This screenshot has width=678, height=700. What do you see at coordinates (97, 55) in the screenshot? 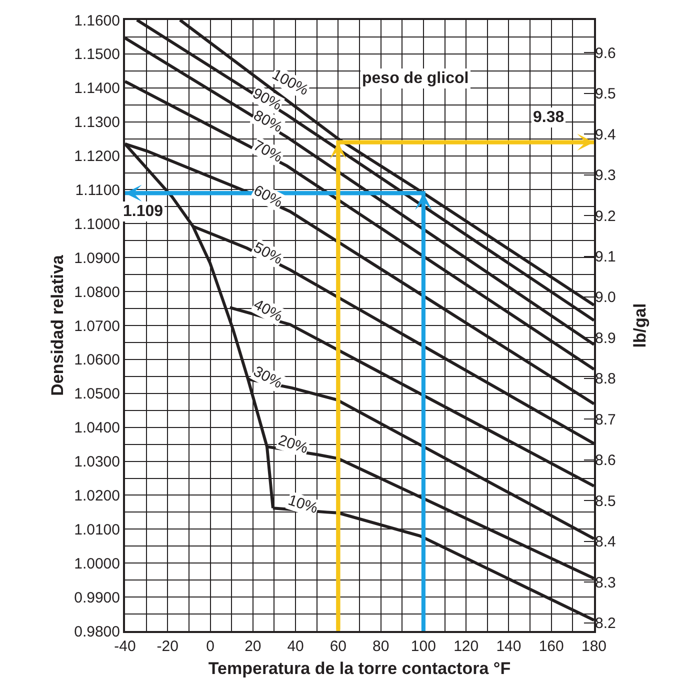
I see `y-tick-label: 1.1500` at bounding box center [97, 55].